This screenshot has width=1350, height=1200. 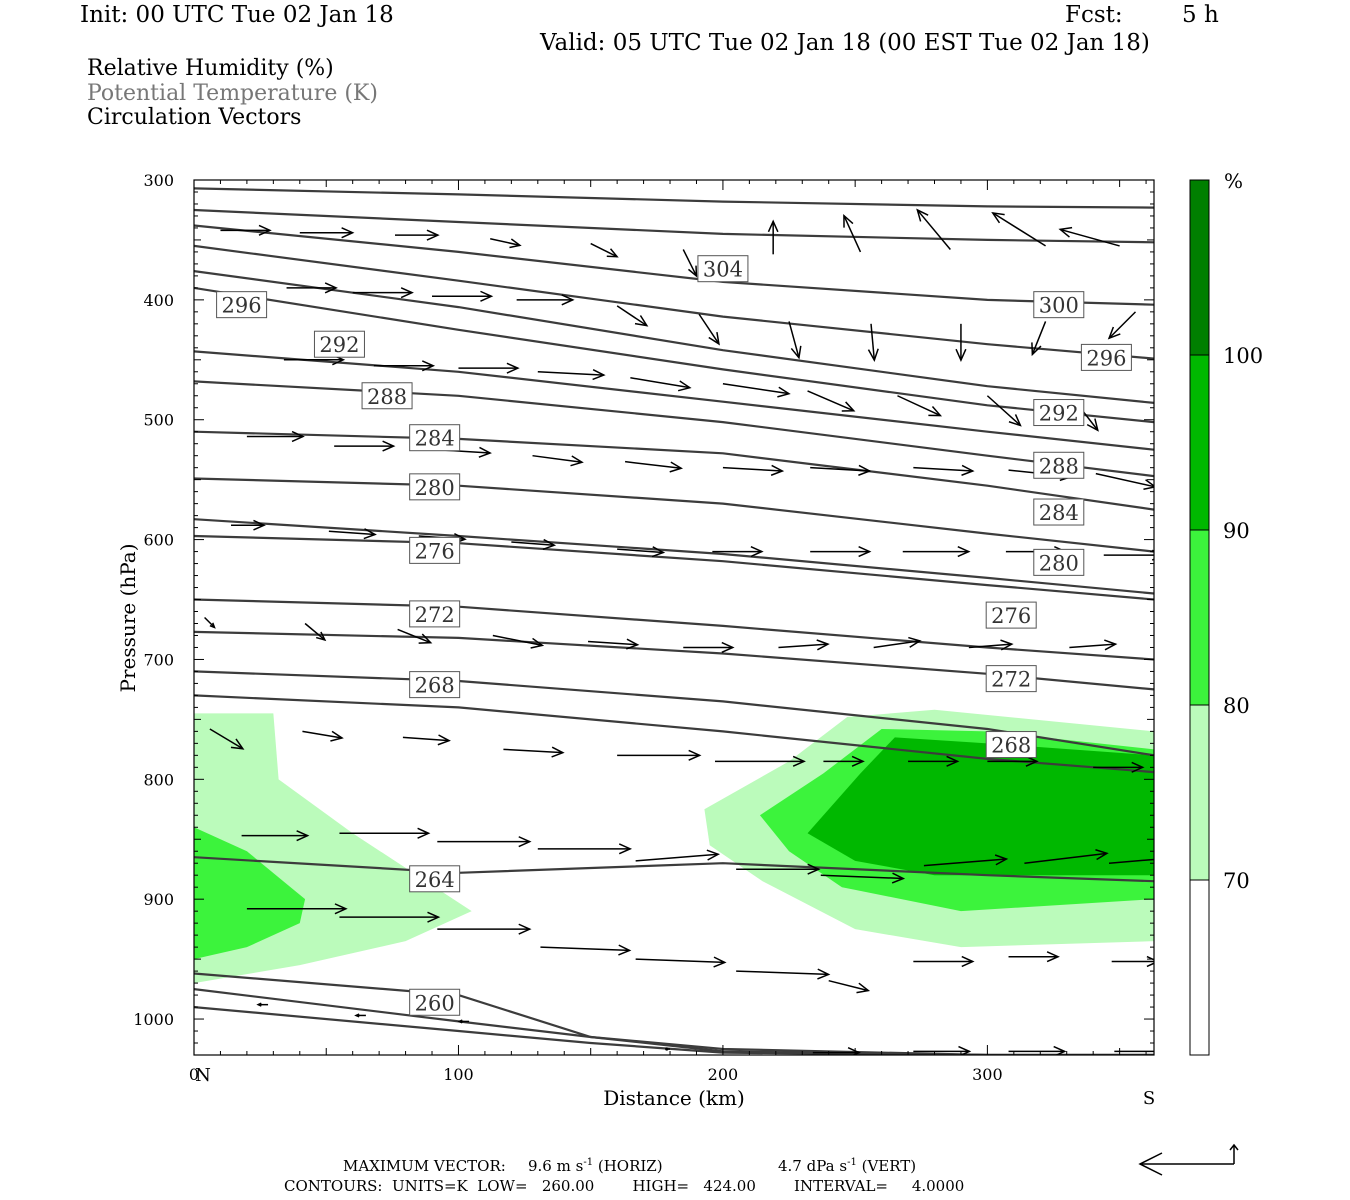 What do you see at coordinates (232, 93) in the screenshot?
I see `field-theta-label: Potential Temperature (K)` at bounding box center [232, 93].